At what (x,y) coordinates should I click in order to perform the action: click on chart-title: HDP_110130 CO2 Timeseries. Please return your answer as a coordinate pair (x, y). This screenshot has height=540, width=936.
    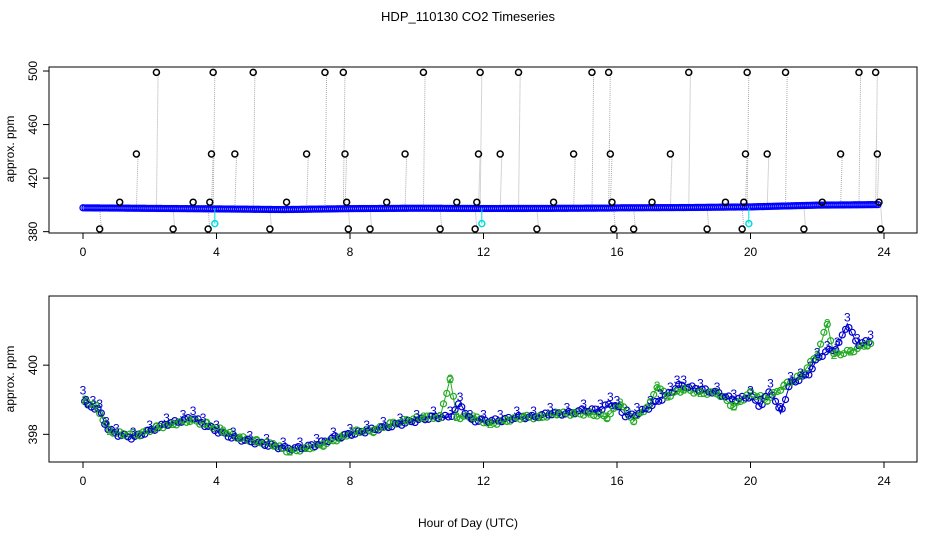
    Looking at the image, I should click on (468, 16).